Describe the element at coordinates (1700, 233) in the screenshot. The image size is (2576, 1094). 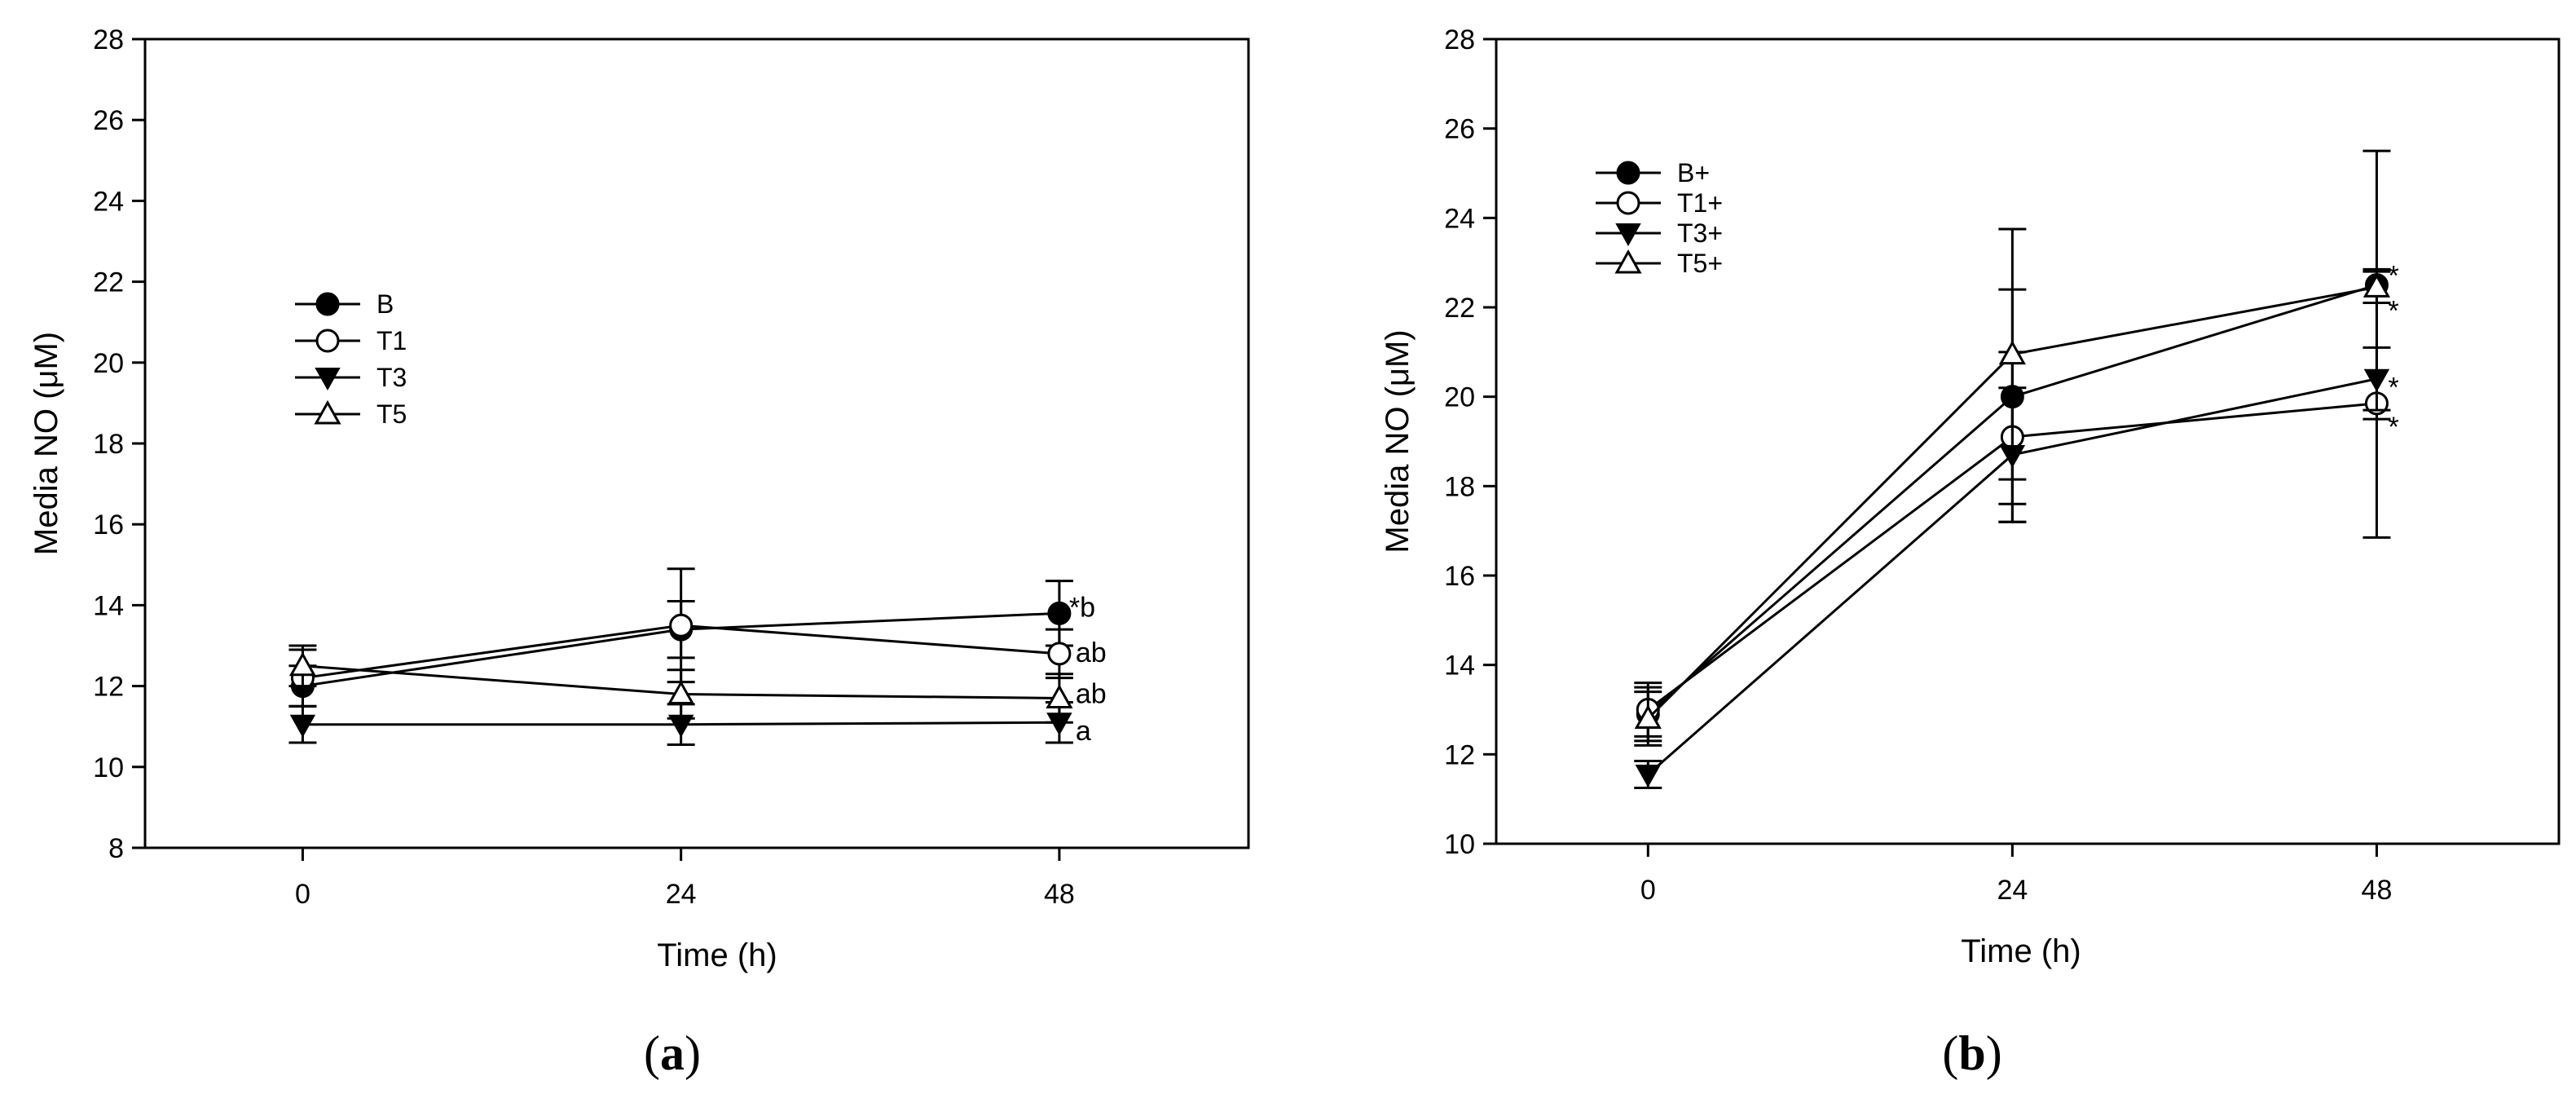
I see `legend-label: T3+` at that location.